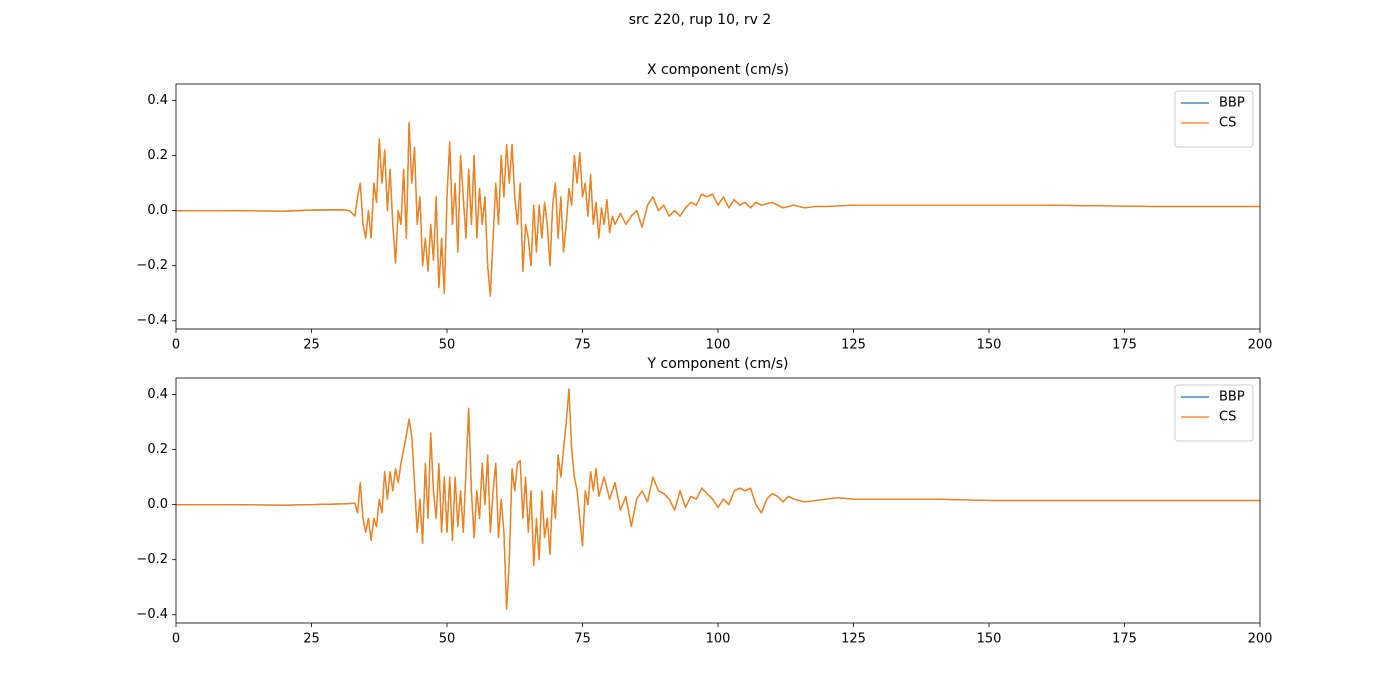 This screenshot has width=1400, height=700. What do you see at coordinates (700, 20) in the screenshot?
I see `figure-title: src 220, rup 10, rv 2` at bounding box center [700, 20].